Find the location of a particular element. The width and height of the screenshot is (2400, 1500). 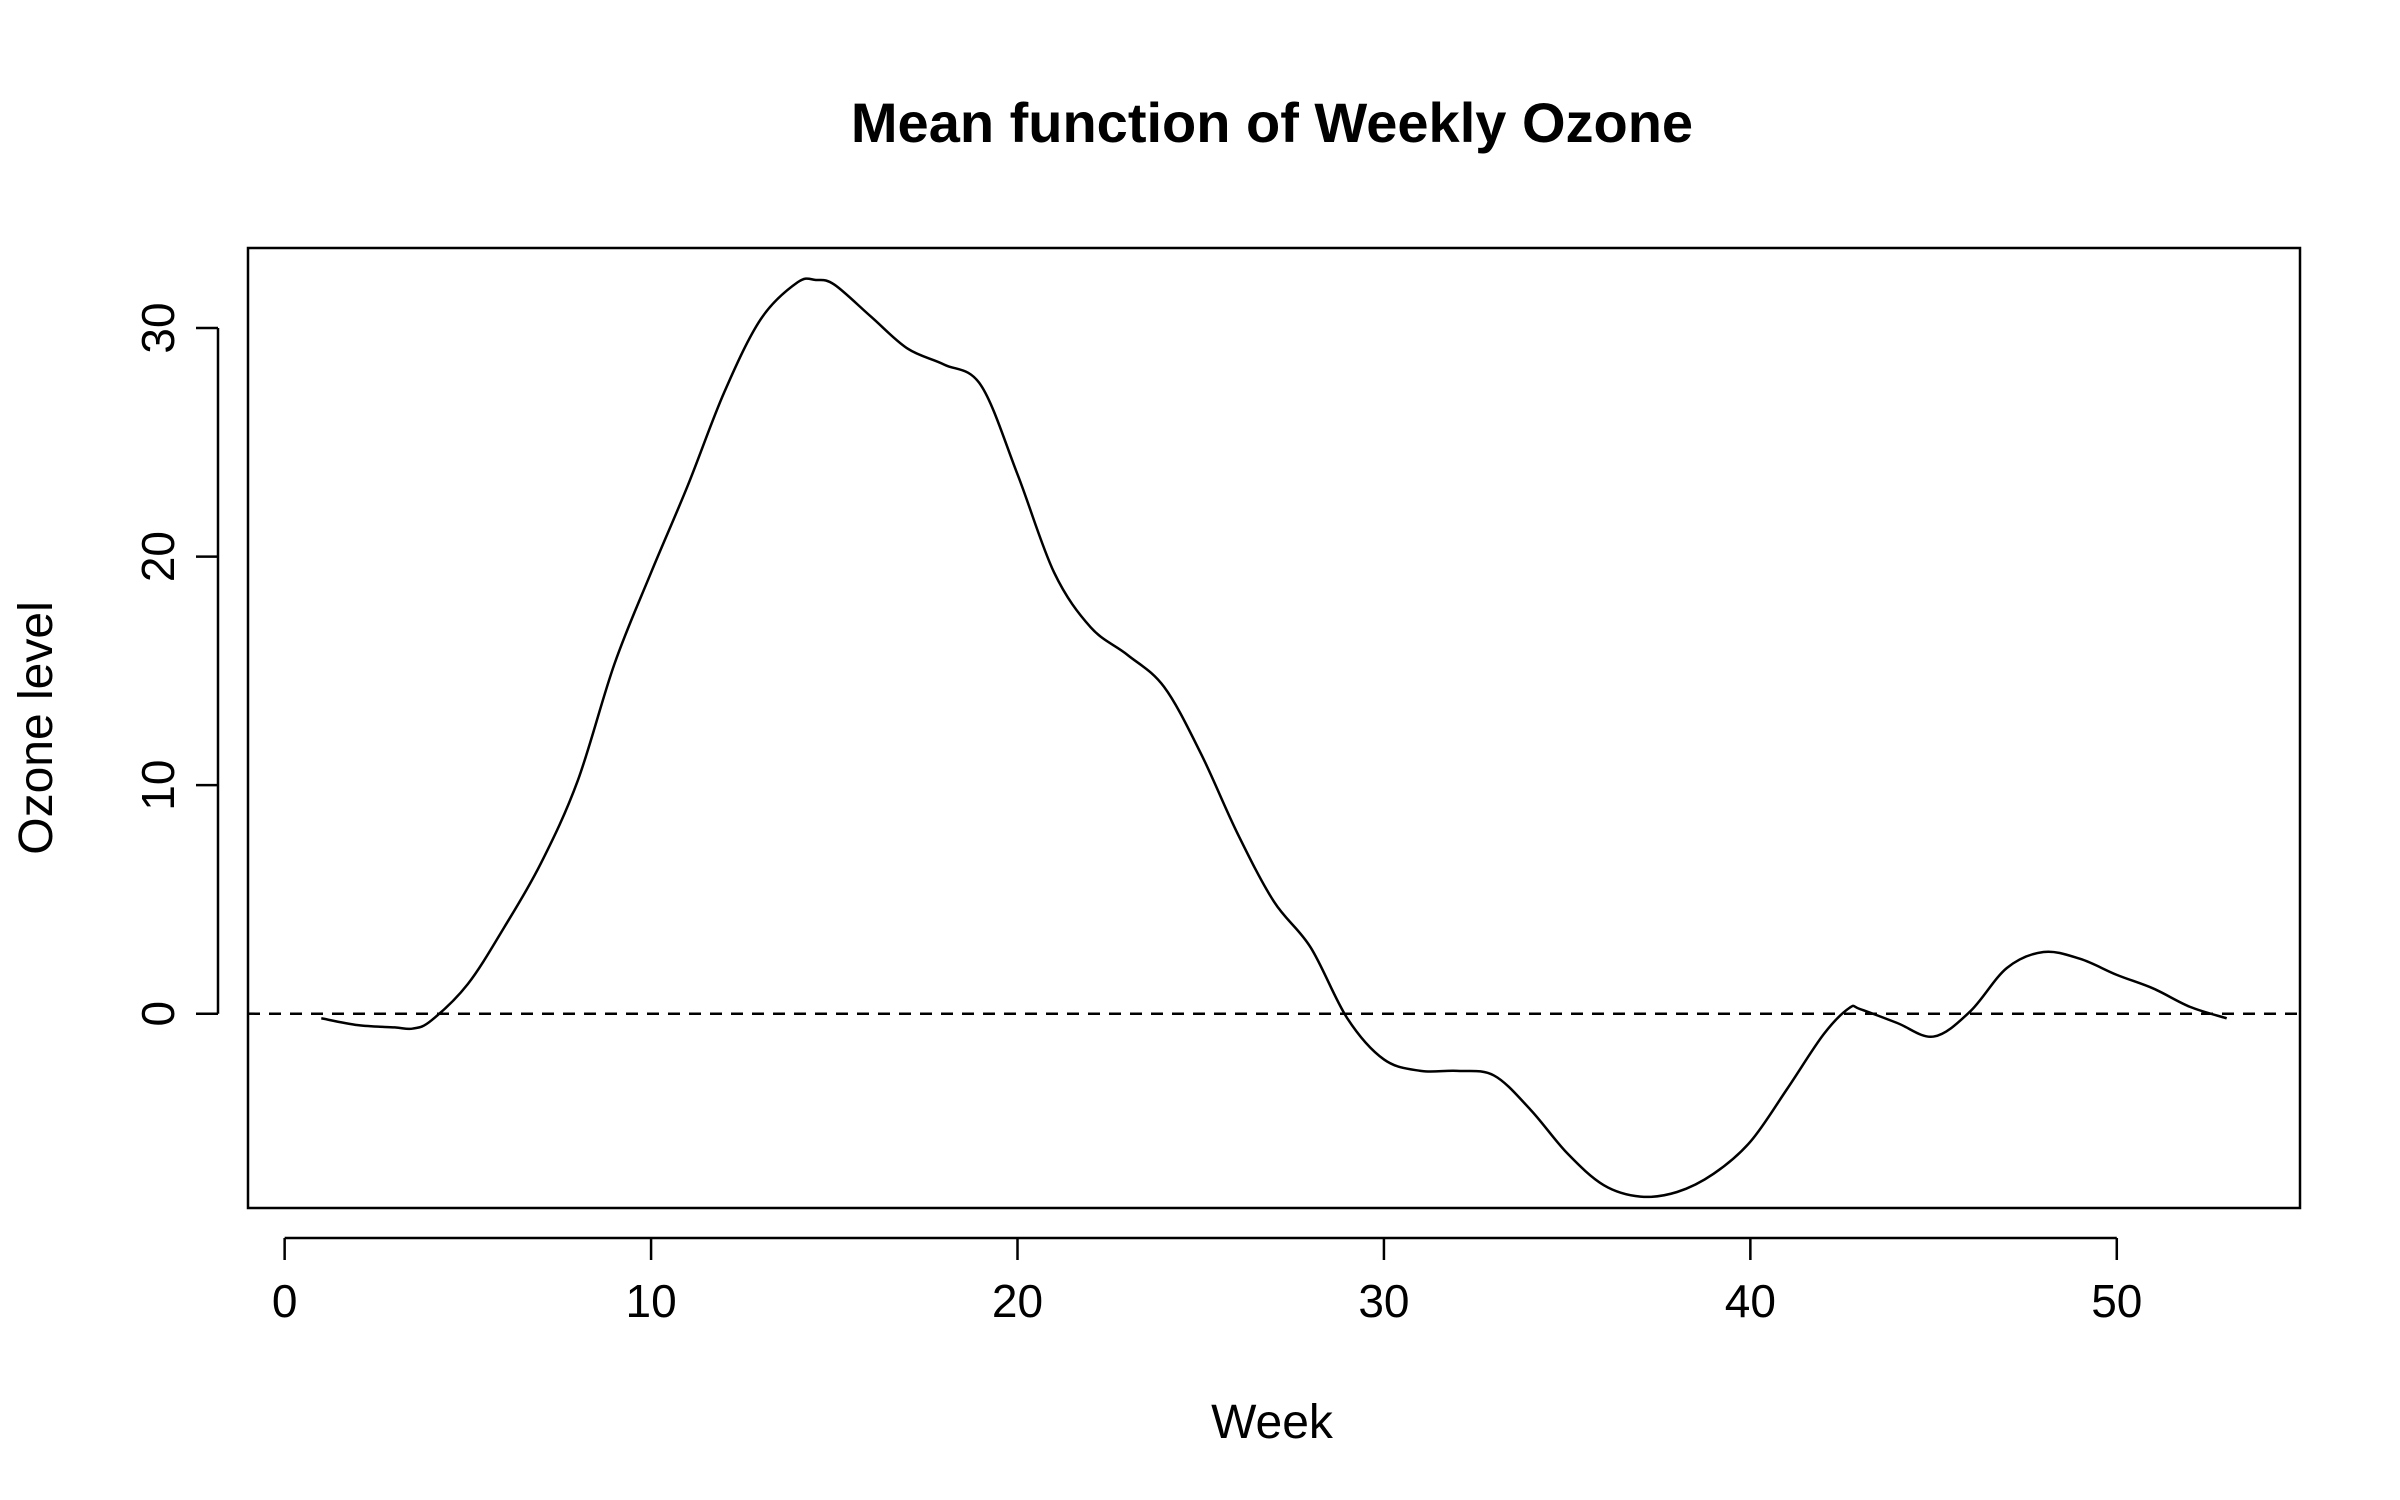

x-axis-label: Week is located at coordinates (1272, 1422).